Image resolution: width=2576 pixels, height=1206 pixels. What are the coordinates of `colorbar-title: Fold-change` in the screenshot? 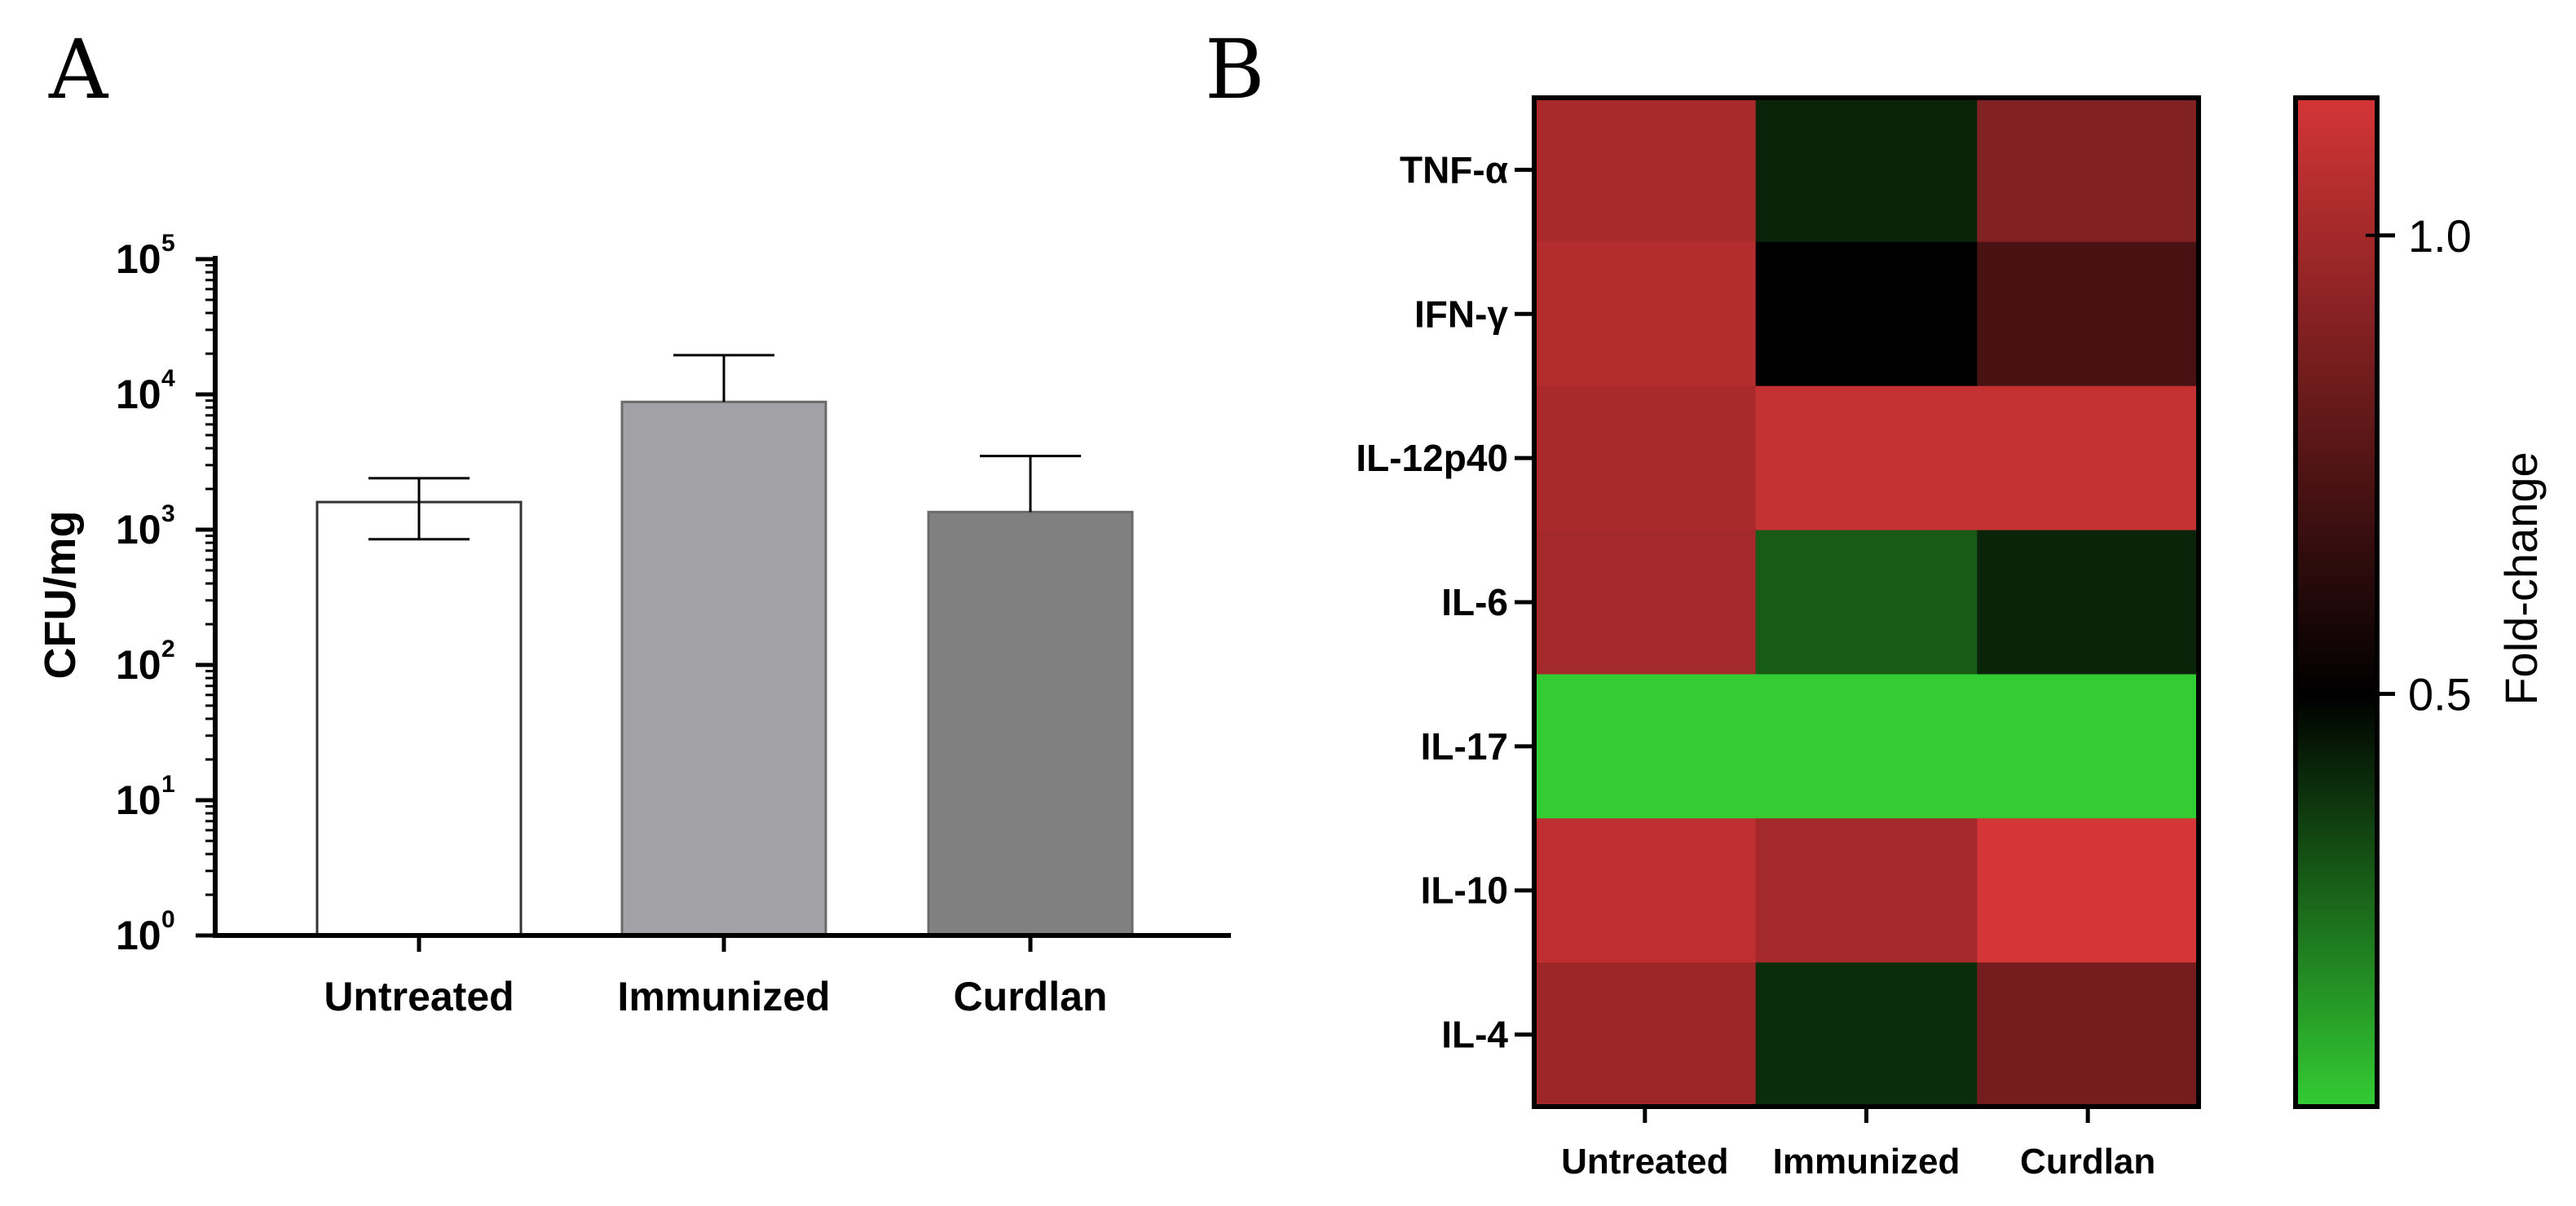 It's located at (2521, 578).